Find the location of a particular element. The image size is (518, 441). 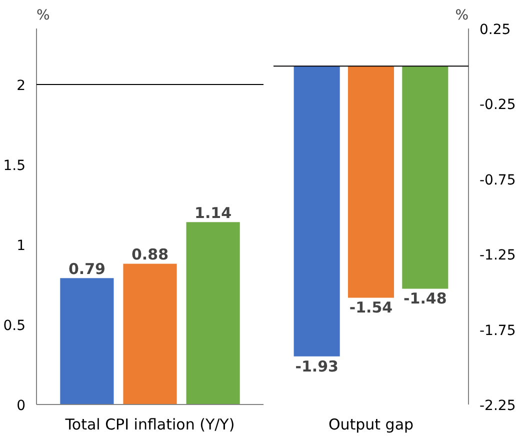

y-tick-label: -2.25 is located at coordinates (498, 406).